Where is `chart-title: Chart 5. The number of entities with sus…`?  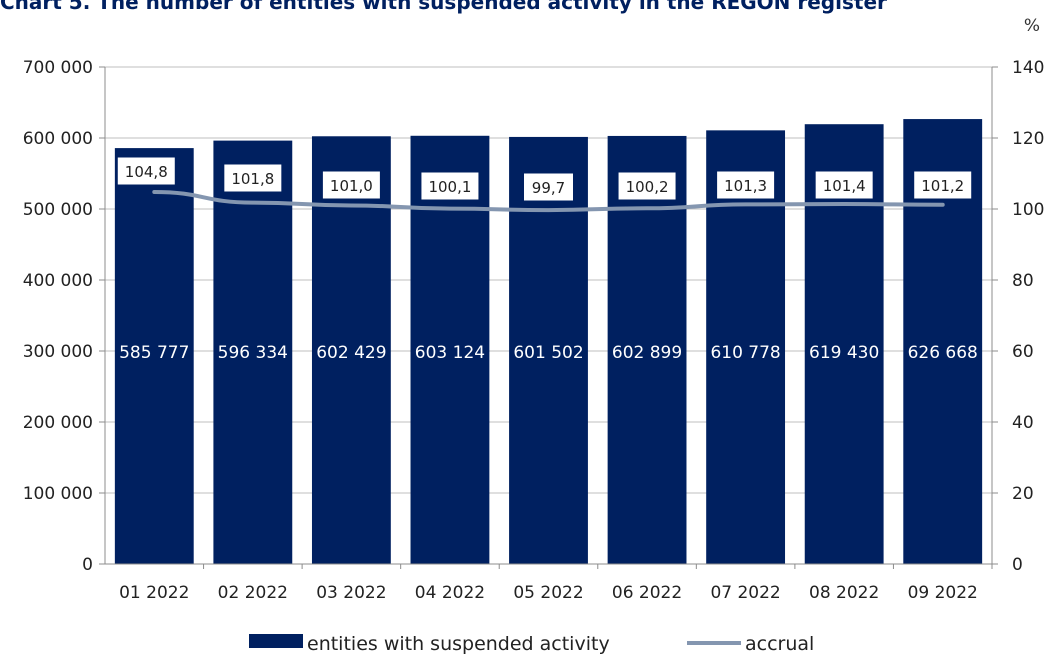 chart-title: Chart 5. The number of entities with sus… is located at coordinates (443, 7).